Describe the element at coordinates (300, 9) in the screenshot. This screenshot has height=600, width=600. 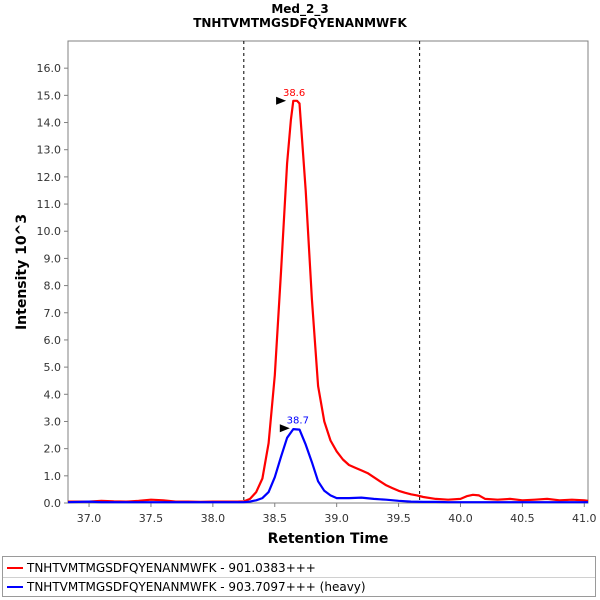
I see `chart-title: Med_2_3` at that location.